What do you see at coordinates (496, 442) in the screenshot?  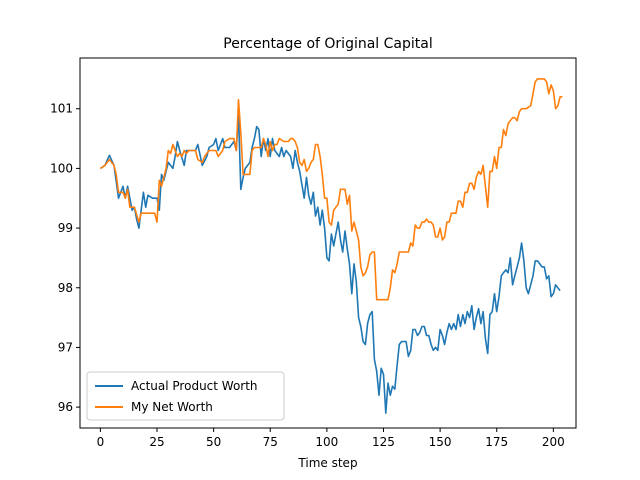 I see `x-tick-label: 175` at bounding box center [496, 442].